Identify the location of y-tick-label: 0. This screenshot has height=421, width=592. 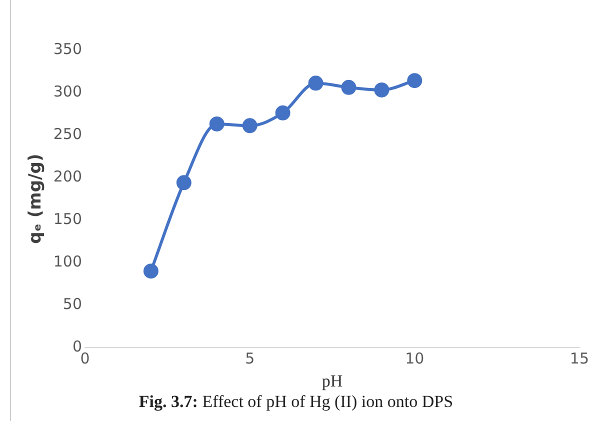
(77, 346).